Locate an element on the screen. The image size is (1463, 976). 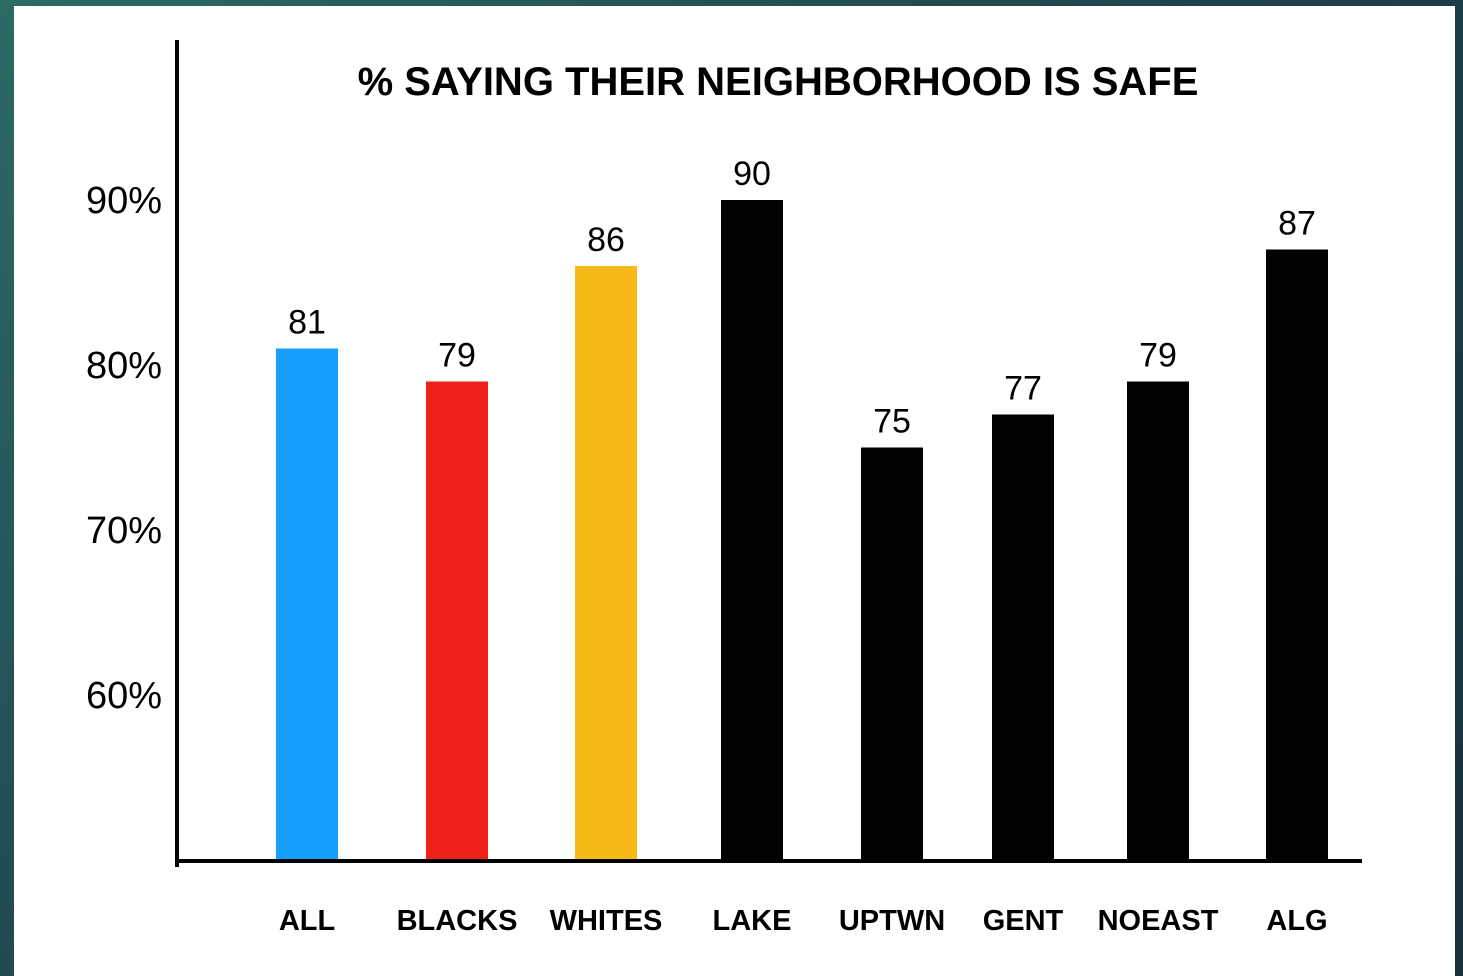
bar-whites is located at coordinates (606, 563).